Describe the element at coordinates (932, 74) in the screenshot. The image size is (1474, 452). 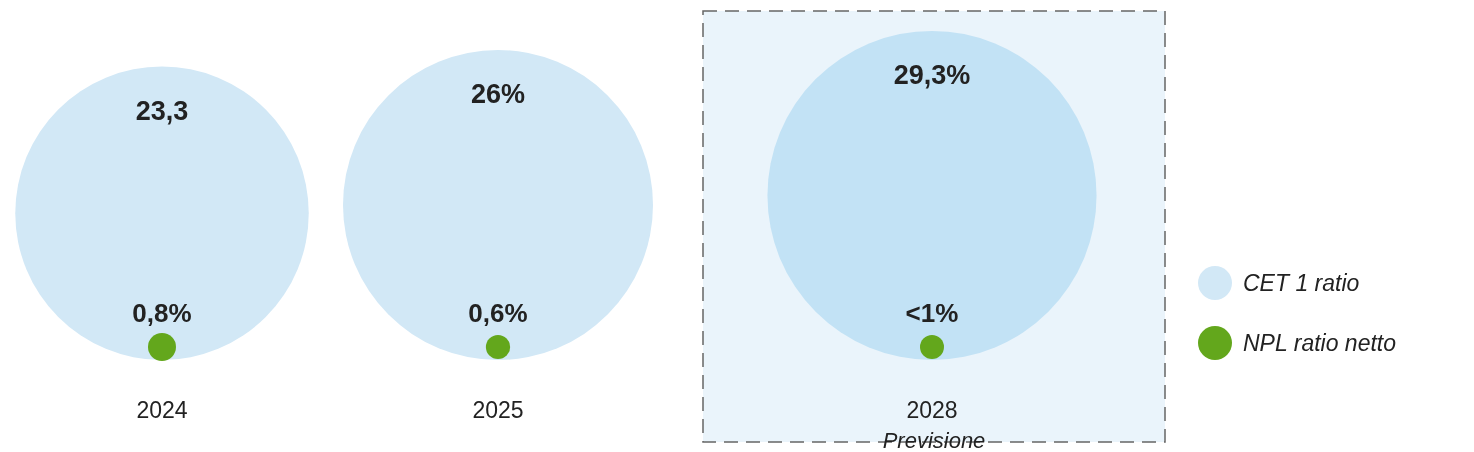
I see `data-label: 29,3%` at that location.